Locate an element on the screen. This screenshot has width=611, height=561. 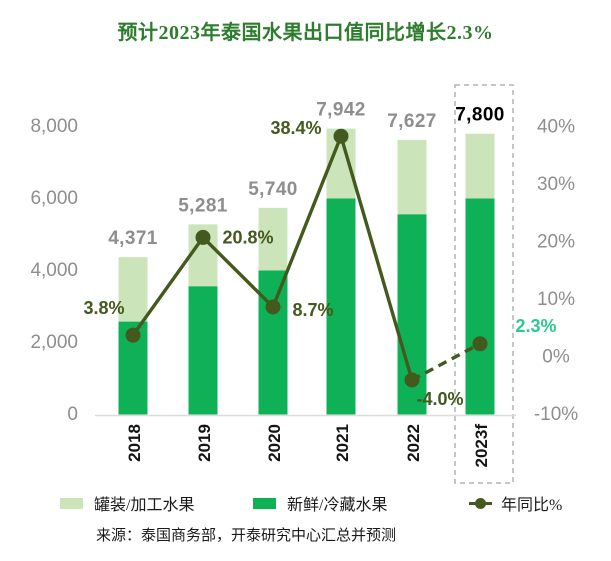
legend-item-fresh: 新鲜/冷藏水果 is located at coordinates (320, 503).